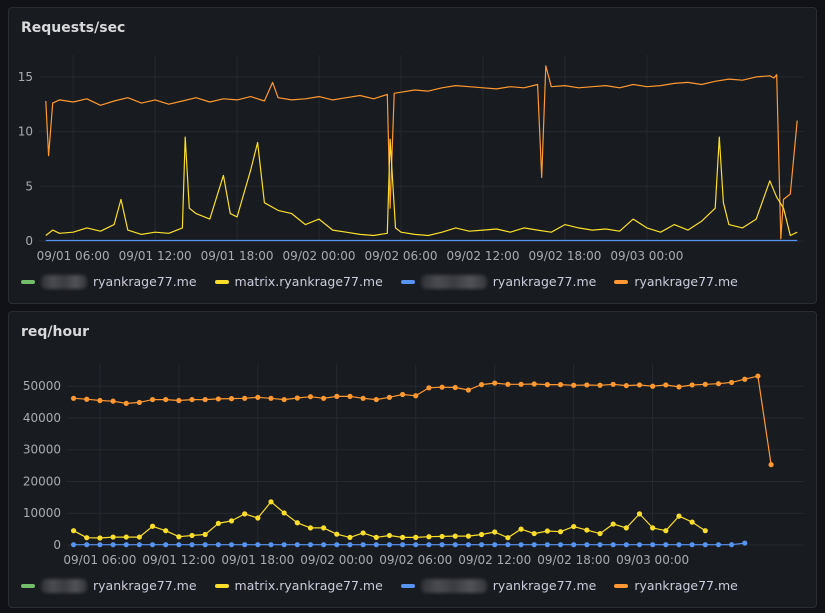  What do you see at coordinates (257, 560) in the screenshot?
I see `x-tick-label: 09/01 18:00` at bounding box center [257, 560].